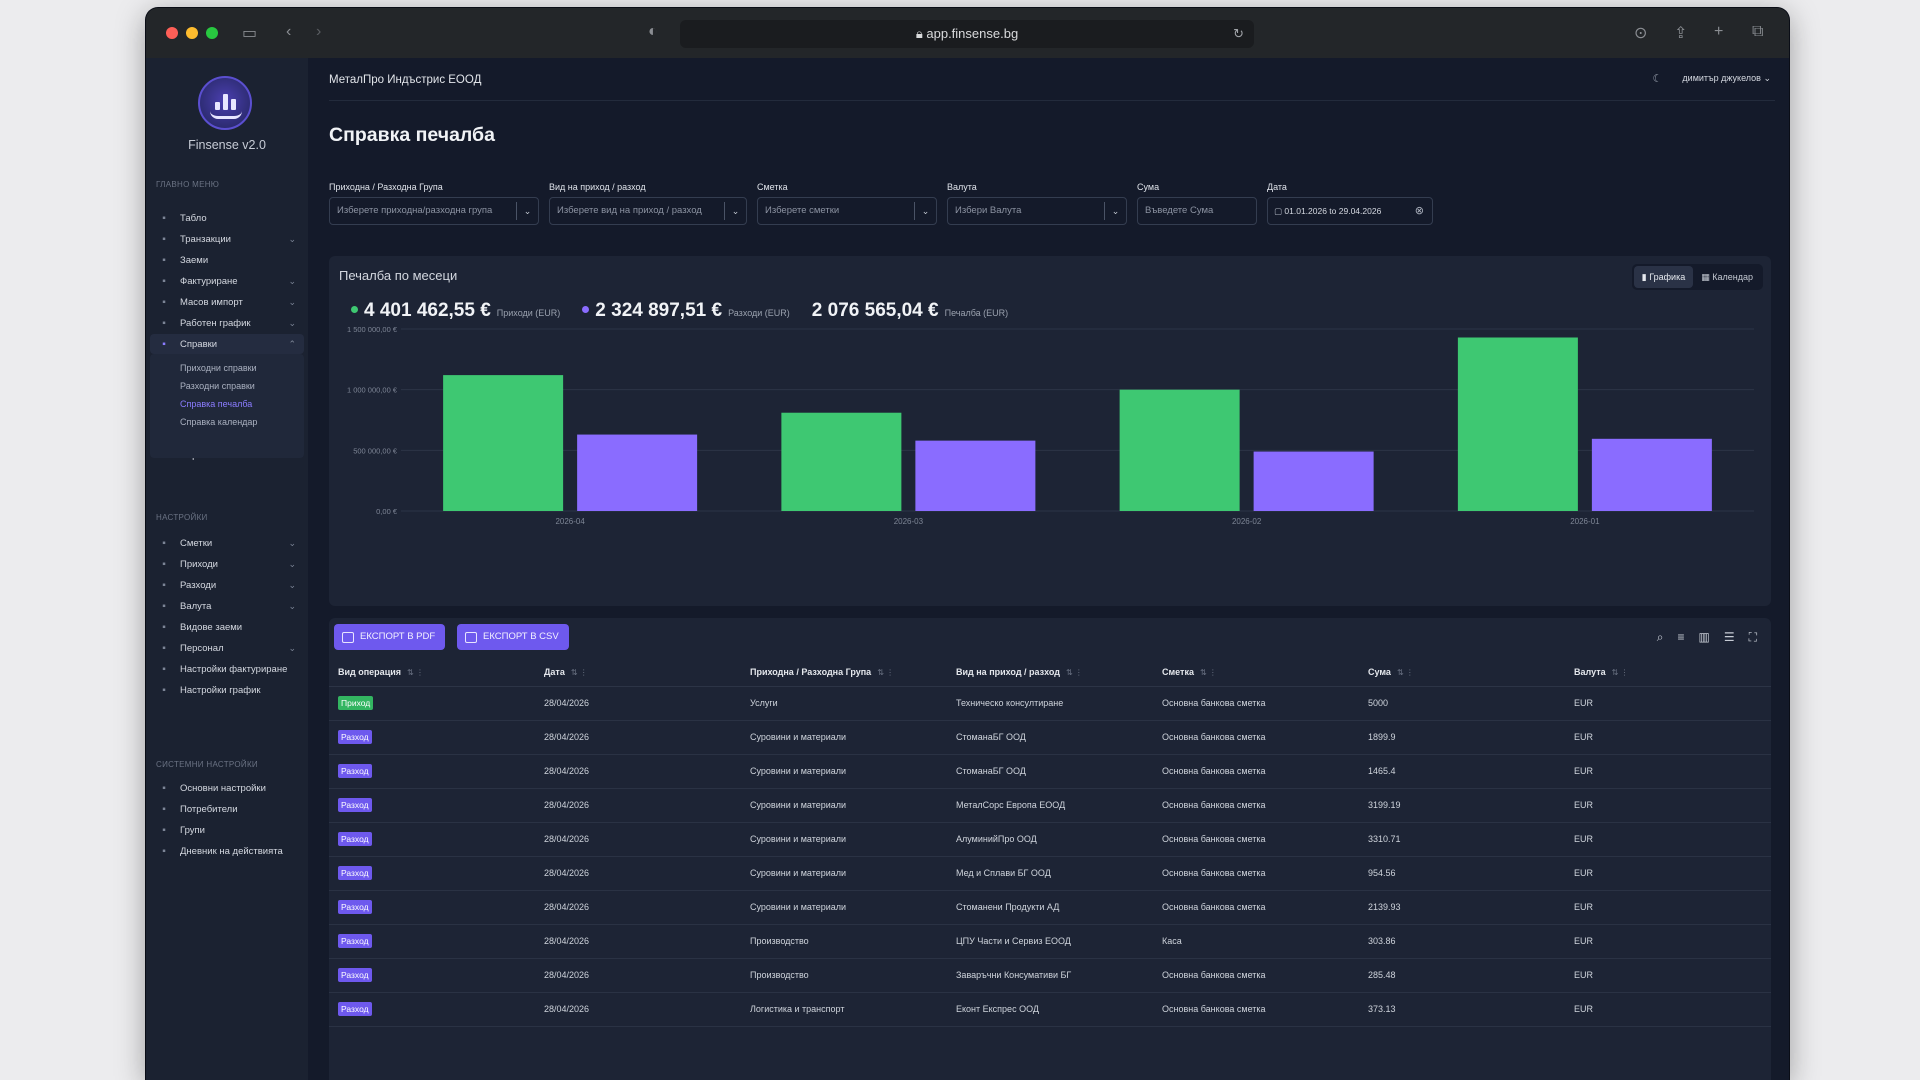  I want to click on expense-bar, so click(1651, 474).